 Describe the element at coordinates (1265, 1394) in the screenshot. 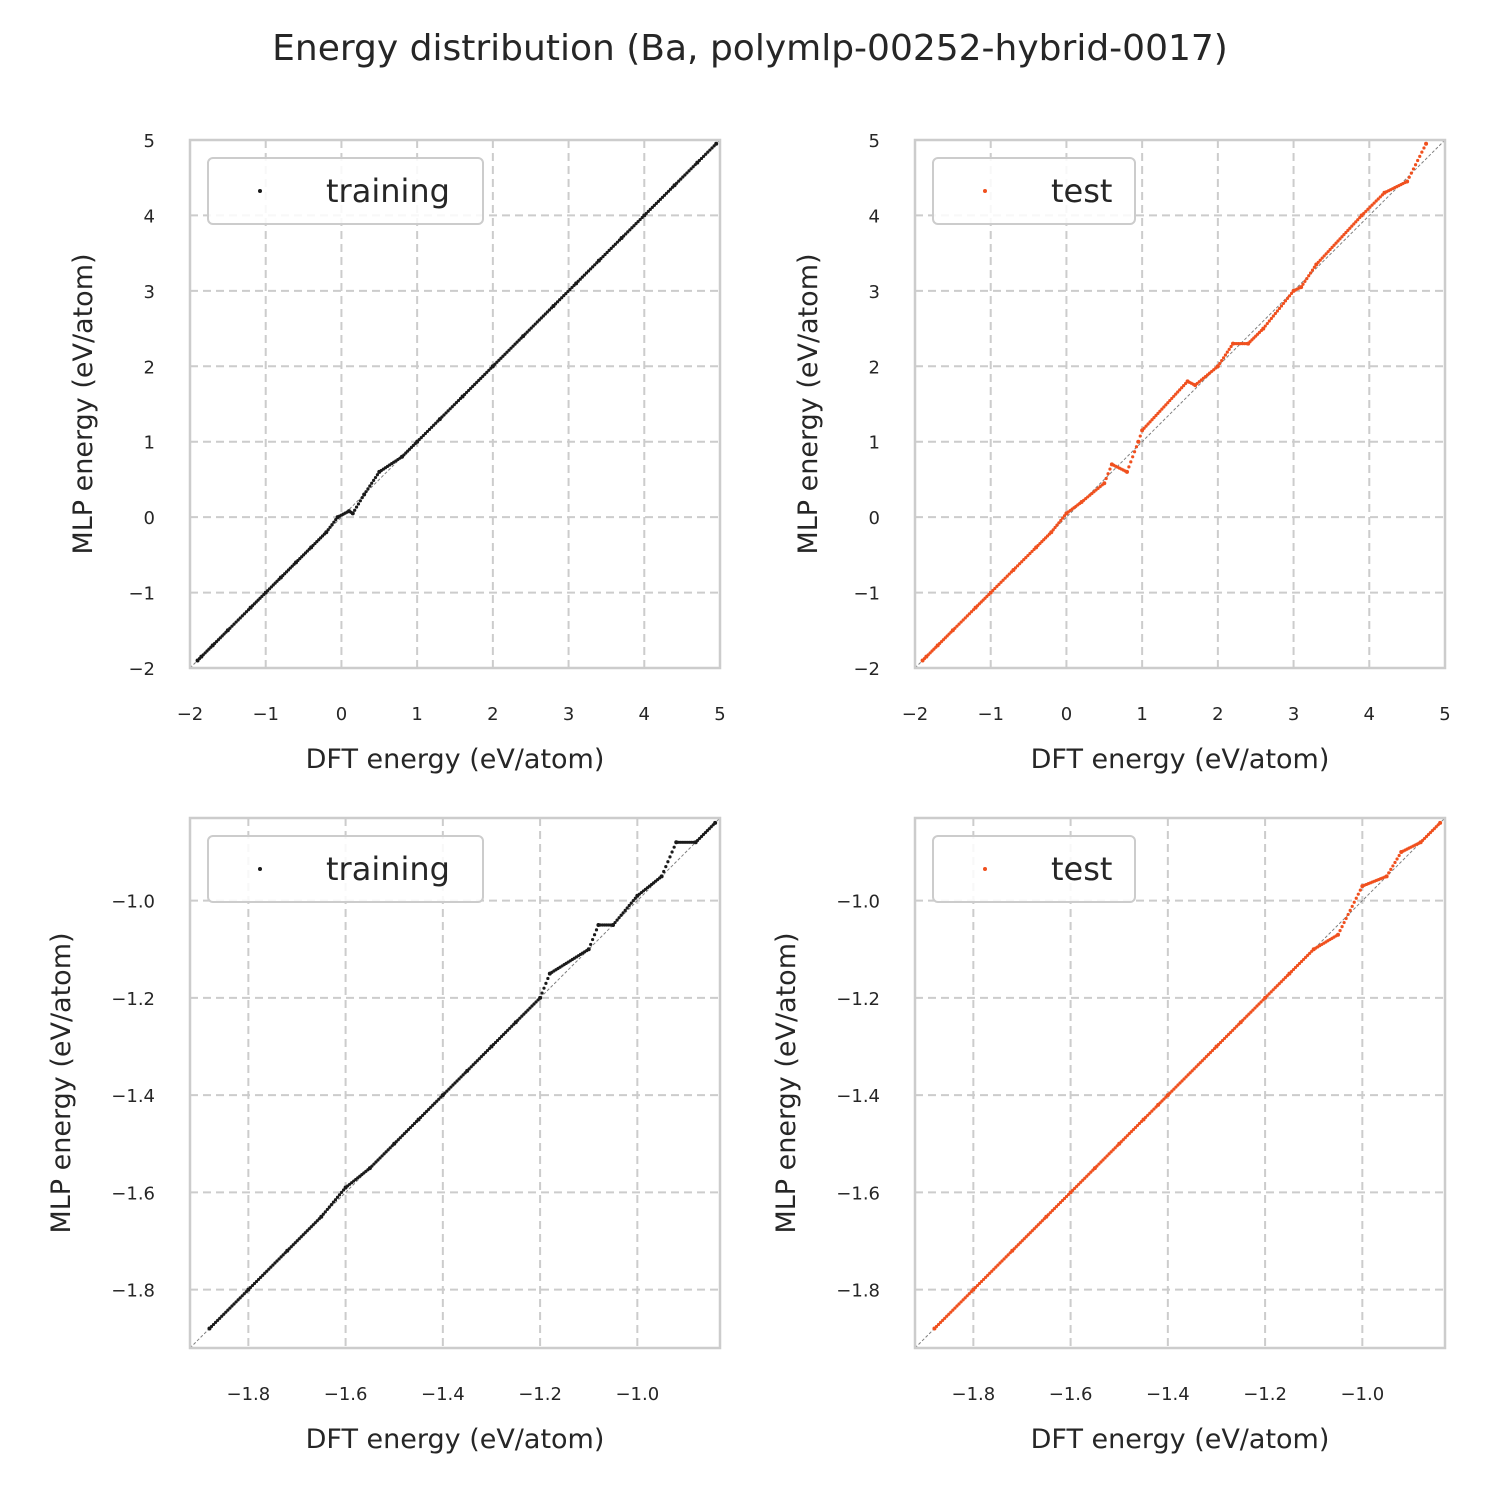

I see `x-tick-label: −1.2` at that location.